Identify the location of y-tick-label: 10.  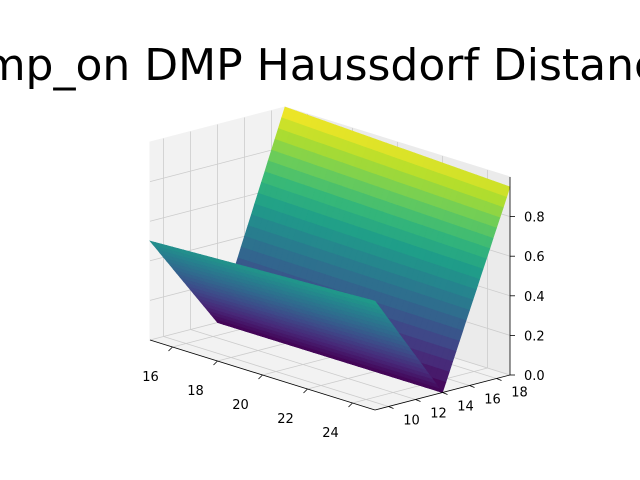
(411, 421).